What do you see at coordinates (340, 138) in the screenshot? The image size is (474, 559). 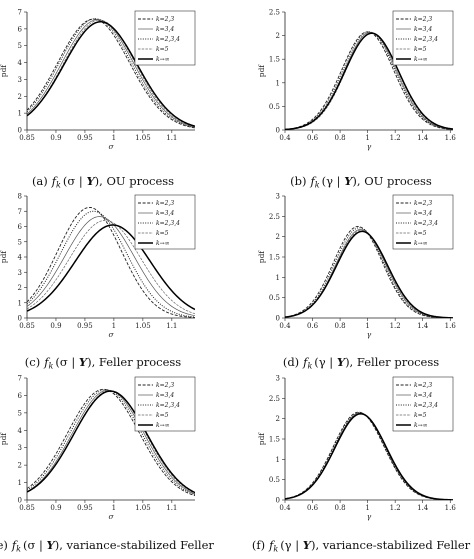 I see `x-tick-label: 0.8` at bounding box center [340, 138].